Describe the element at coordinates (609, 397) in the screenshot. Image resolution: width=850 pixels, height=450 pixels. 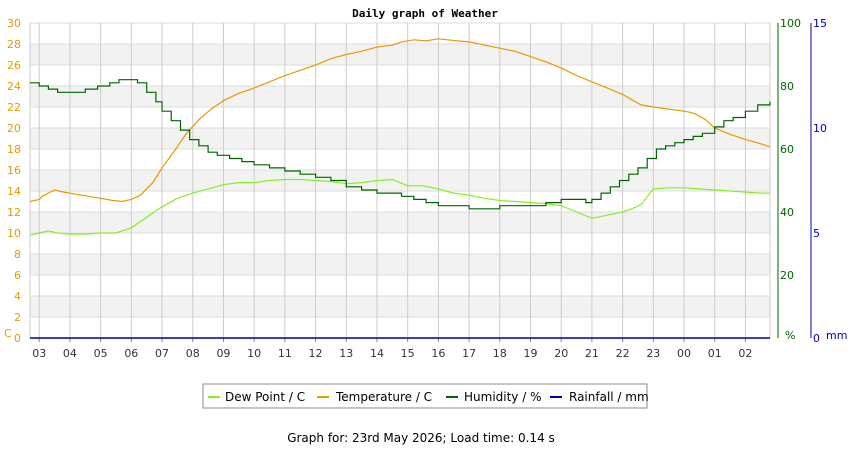
I see `legend-label-rainfall: Rainfall / mm` at that location.